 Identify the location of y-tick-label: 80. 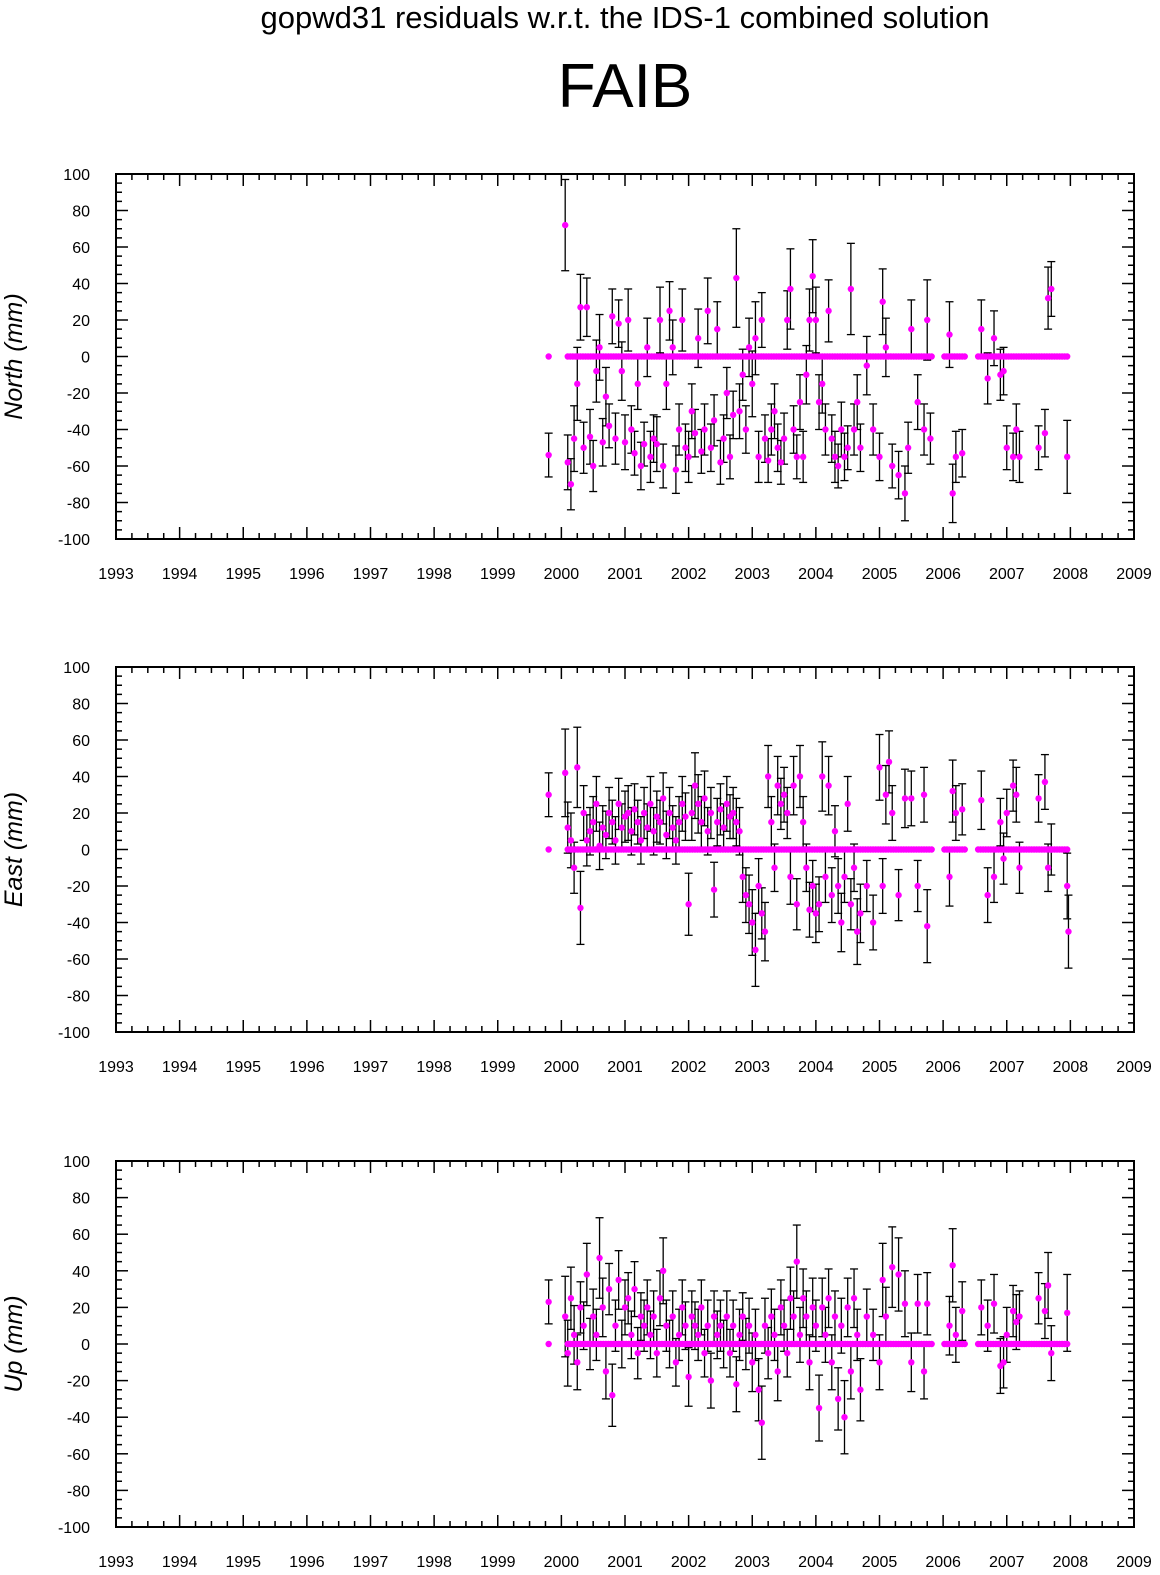
(81, 1199).